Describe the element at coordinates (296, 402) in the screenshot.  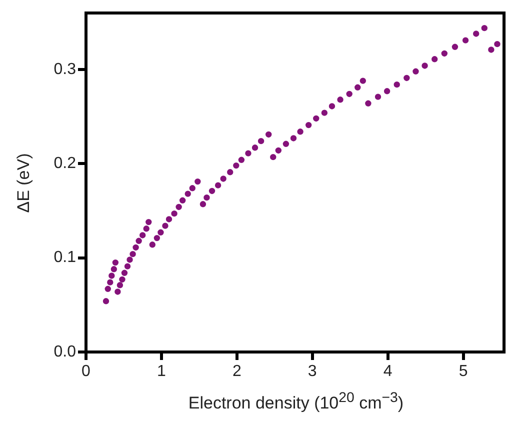
I see `x-axis-title: Electron density (10$^{20}$ cm$^{−3}$)` at that location.